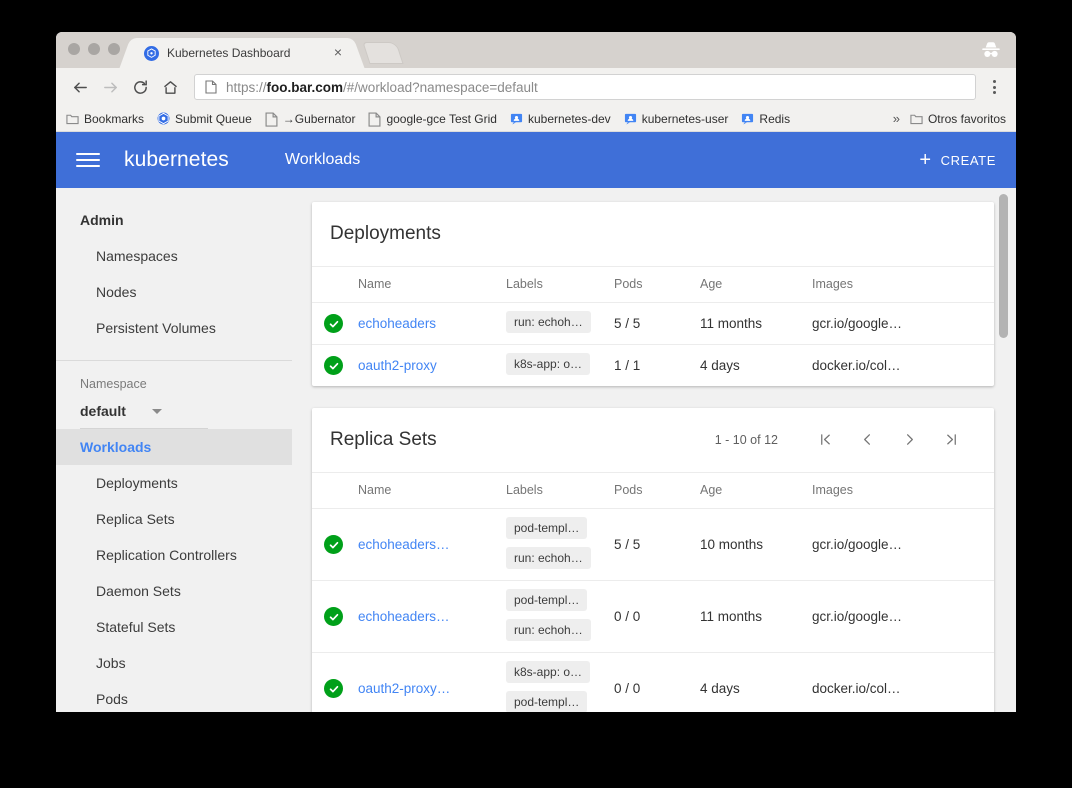  I want to click on bookmark-label: kubernetes-user, so click(685, 118).